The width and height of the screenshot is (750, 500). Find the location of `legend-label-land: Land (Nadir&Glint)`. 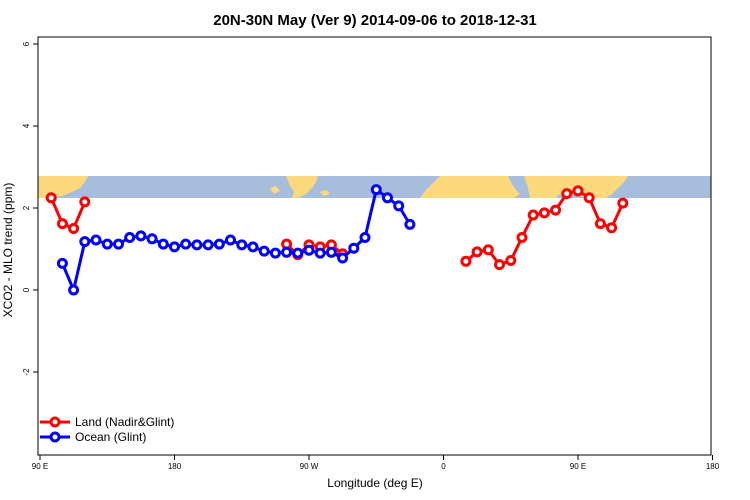

legend-label-land: Land (Nadir&Glint) is located at coordinates (124, 422).